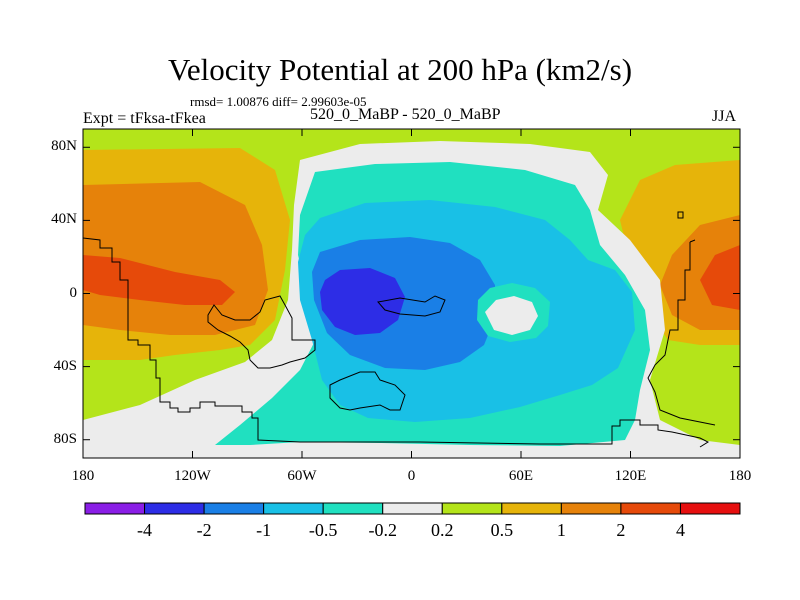 This screenshot has width=800, height=600. Describe the element at coordinates (264, 530) in the screenshot. I see `colorbar-label: -1` at that location.